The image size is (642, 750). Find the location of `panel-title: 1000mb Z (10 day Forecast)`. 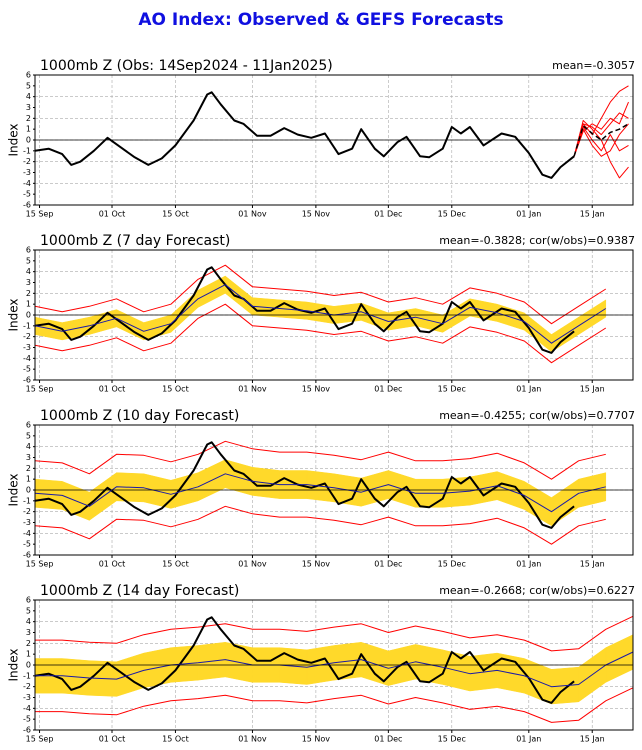

panel-title: 1000mb Z (10 day Forecast) is located at coordinates (139, 416).